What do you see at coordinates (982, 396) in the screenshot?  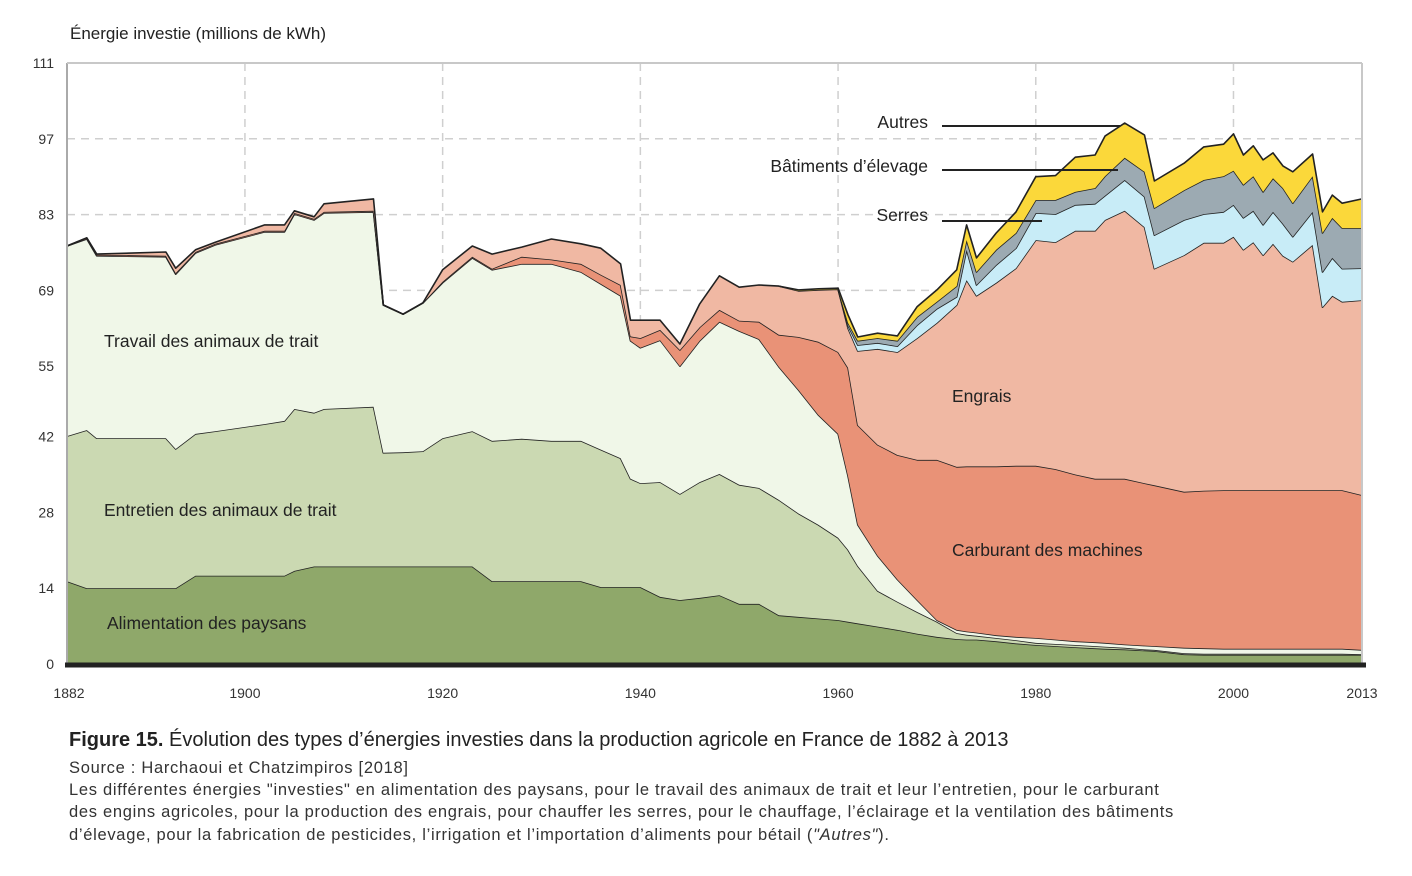 I see `series-label-engrais: Engrais` at bounding box center [982, 396].